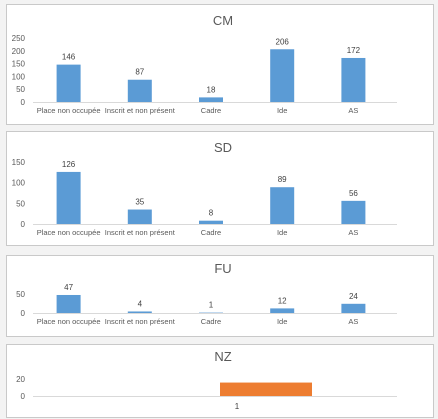 The height and width of the screenshot is (419, 438). I want to click on data-label: 56, so click(353, 193).